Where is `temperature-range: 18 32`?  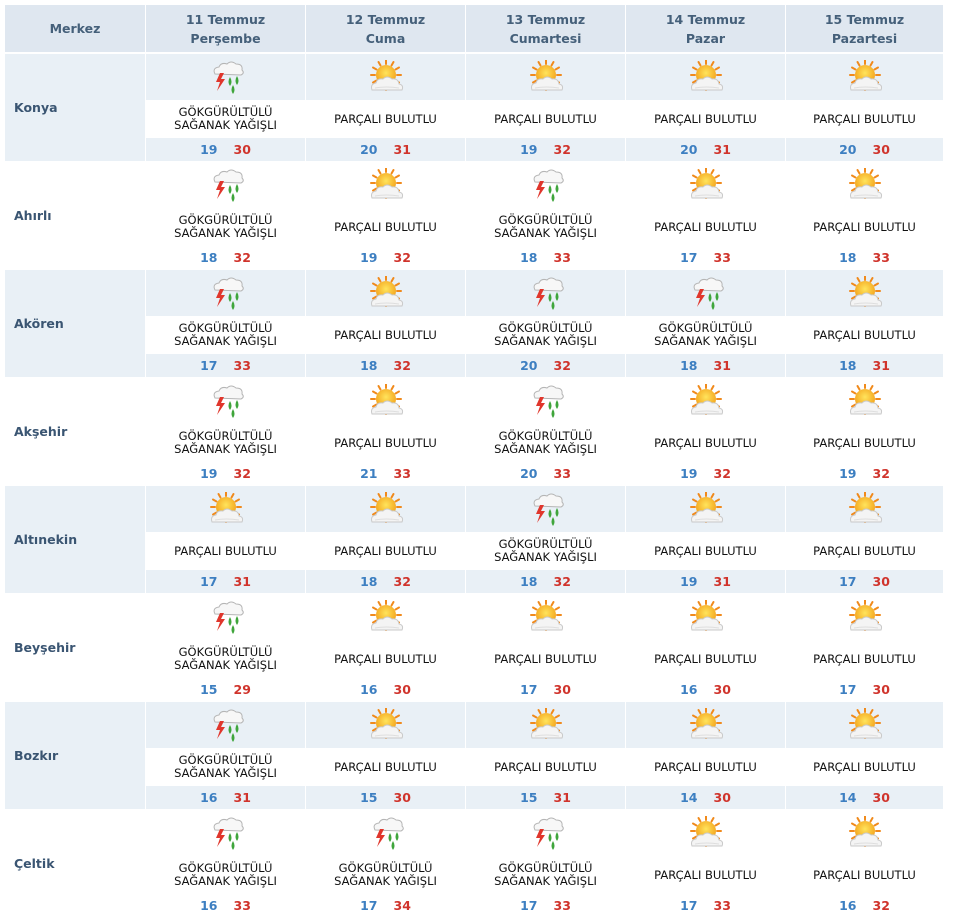
temperature-range: 18 32 is located at coordinates (385, 581).